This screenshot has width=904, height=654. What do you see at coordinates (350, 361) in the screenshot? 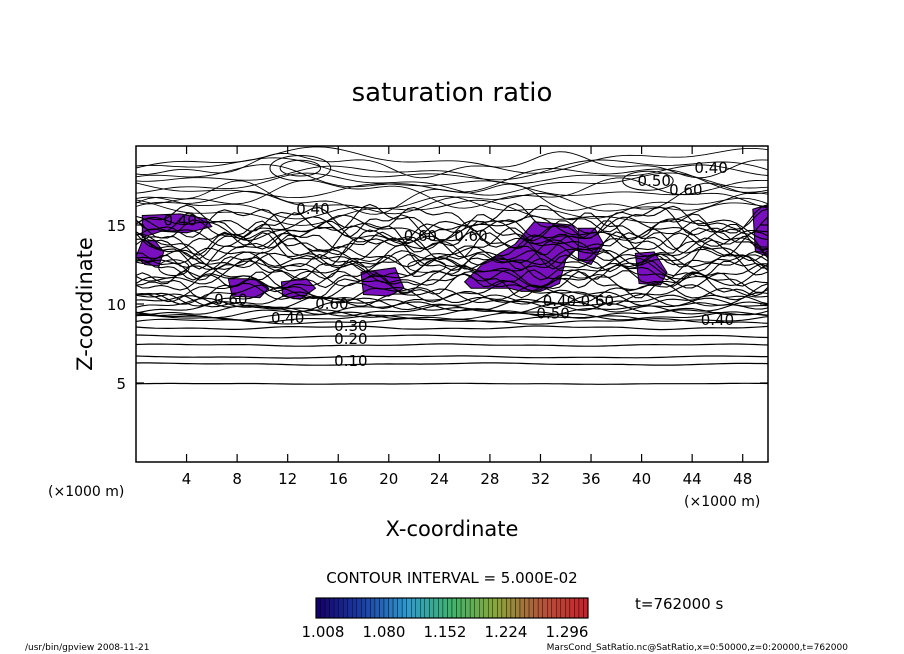
I see `contour-label: 0.10` at bounding box center [350, 361].